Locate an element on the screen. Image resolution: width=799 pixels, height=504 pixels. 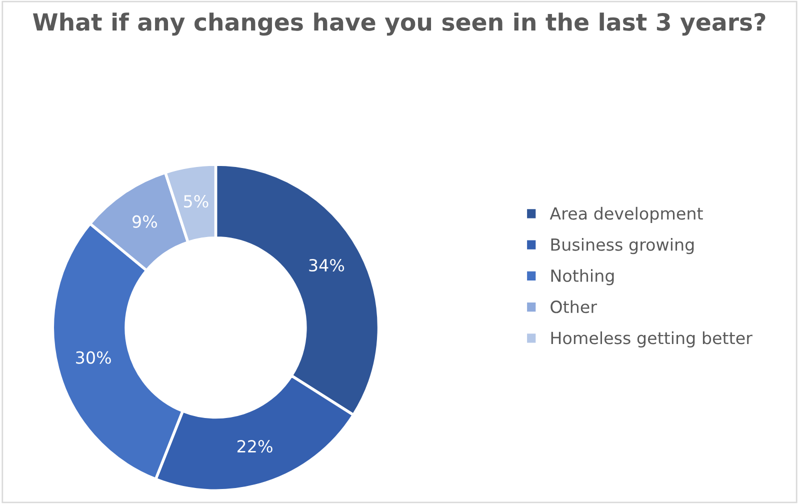
data-label: 9% is located at coordinates (144, 221).